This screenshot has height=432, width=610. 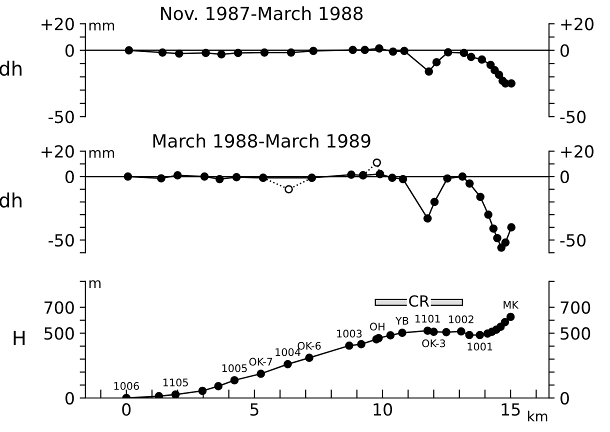 I want to click on y-axis-title: H, so click(x=19, y=338).